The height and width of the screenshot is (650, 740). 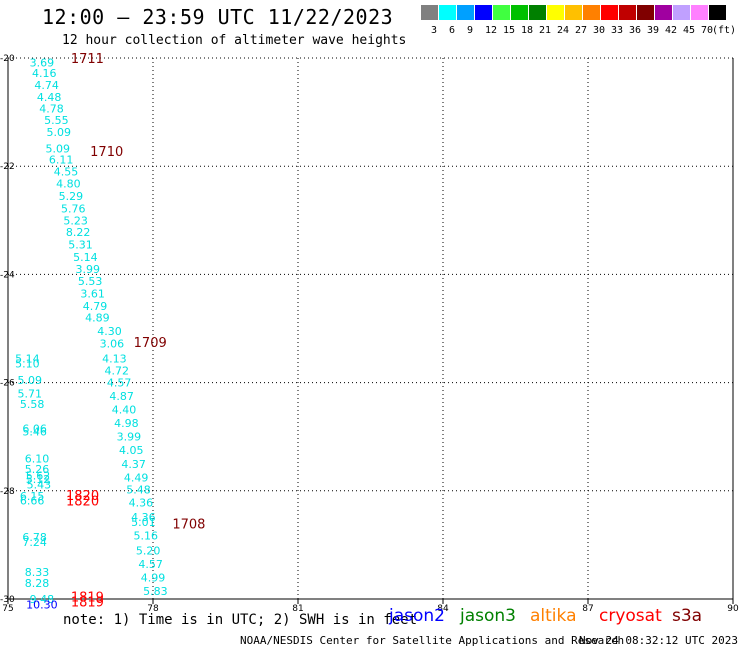 What do you see at coordinates (153, 577) in the screenshot?
I see `wave-height-value: 4.99` at bounding box center [153, 577].